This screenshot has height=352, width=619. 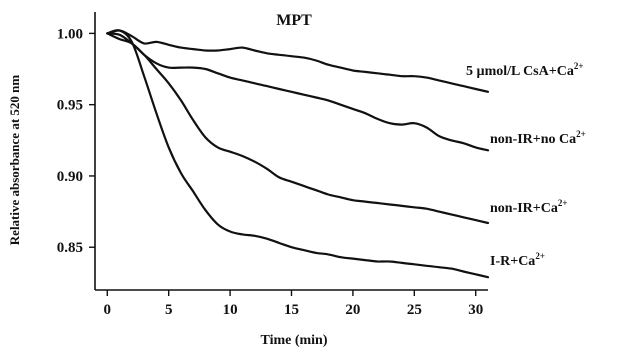 What do you see at coordinates (169, 310) in the screenshot?
I see `x-tick-label: 5` at bounding box center [169, 310].